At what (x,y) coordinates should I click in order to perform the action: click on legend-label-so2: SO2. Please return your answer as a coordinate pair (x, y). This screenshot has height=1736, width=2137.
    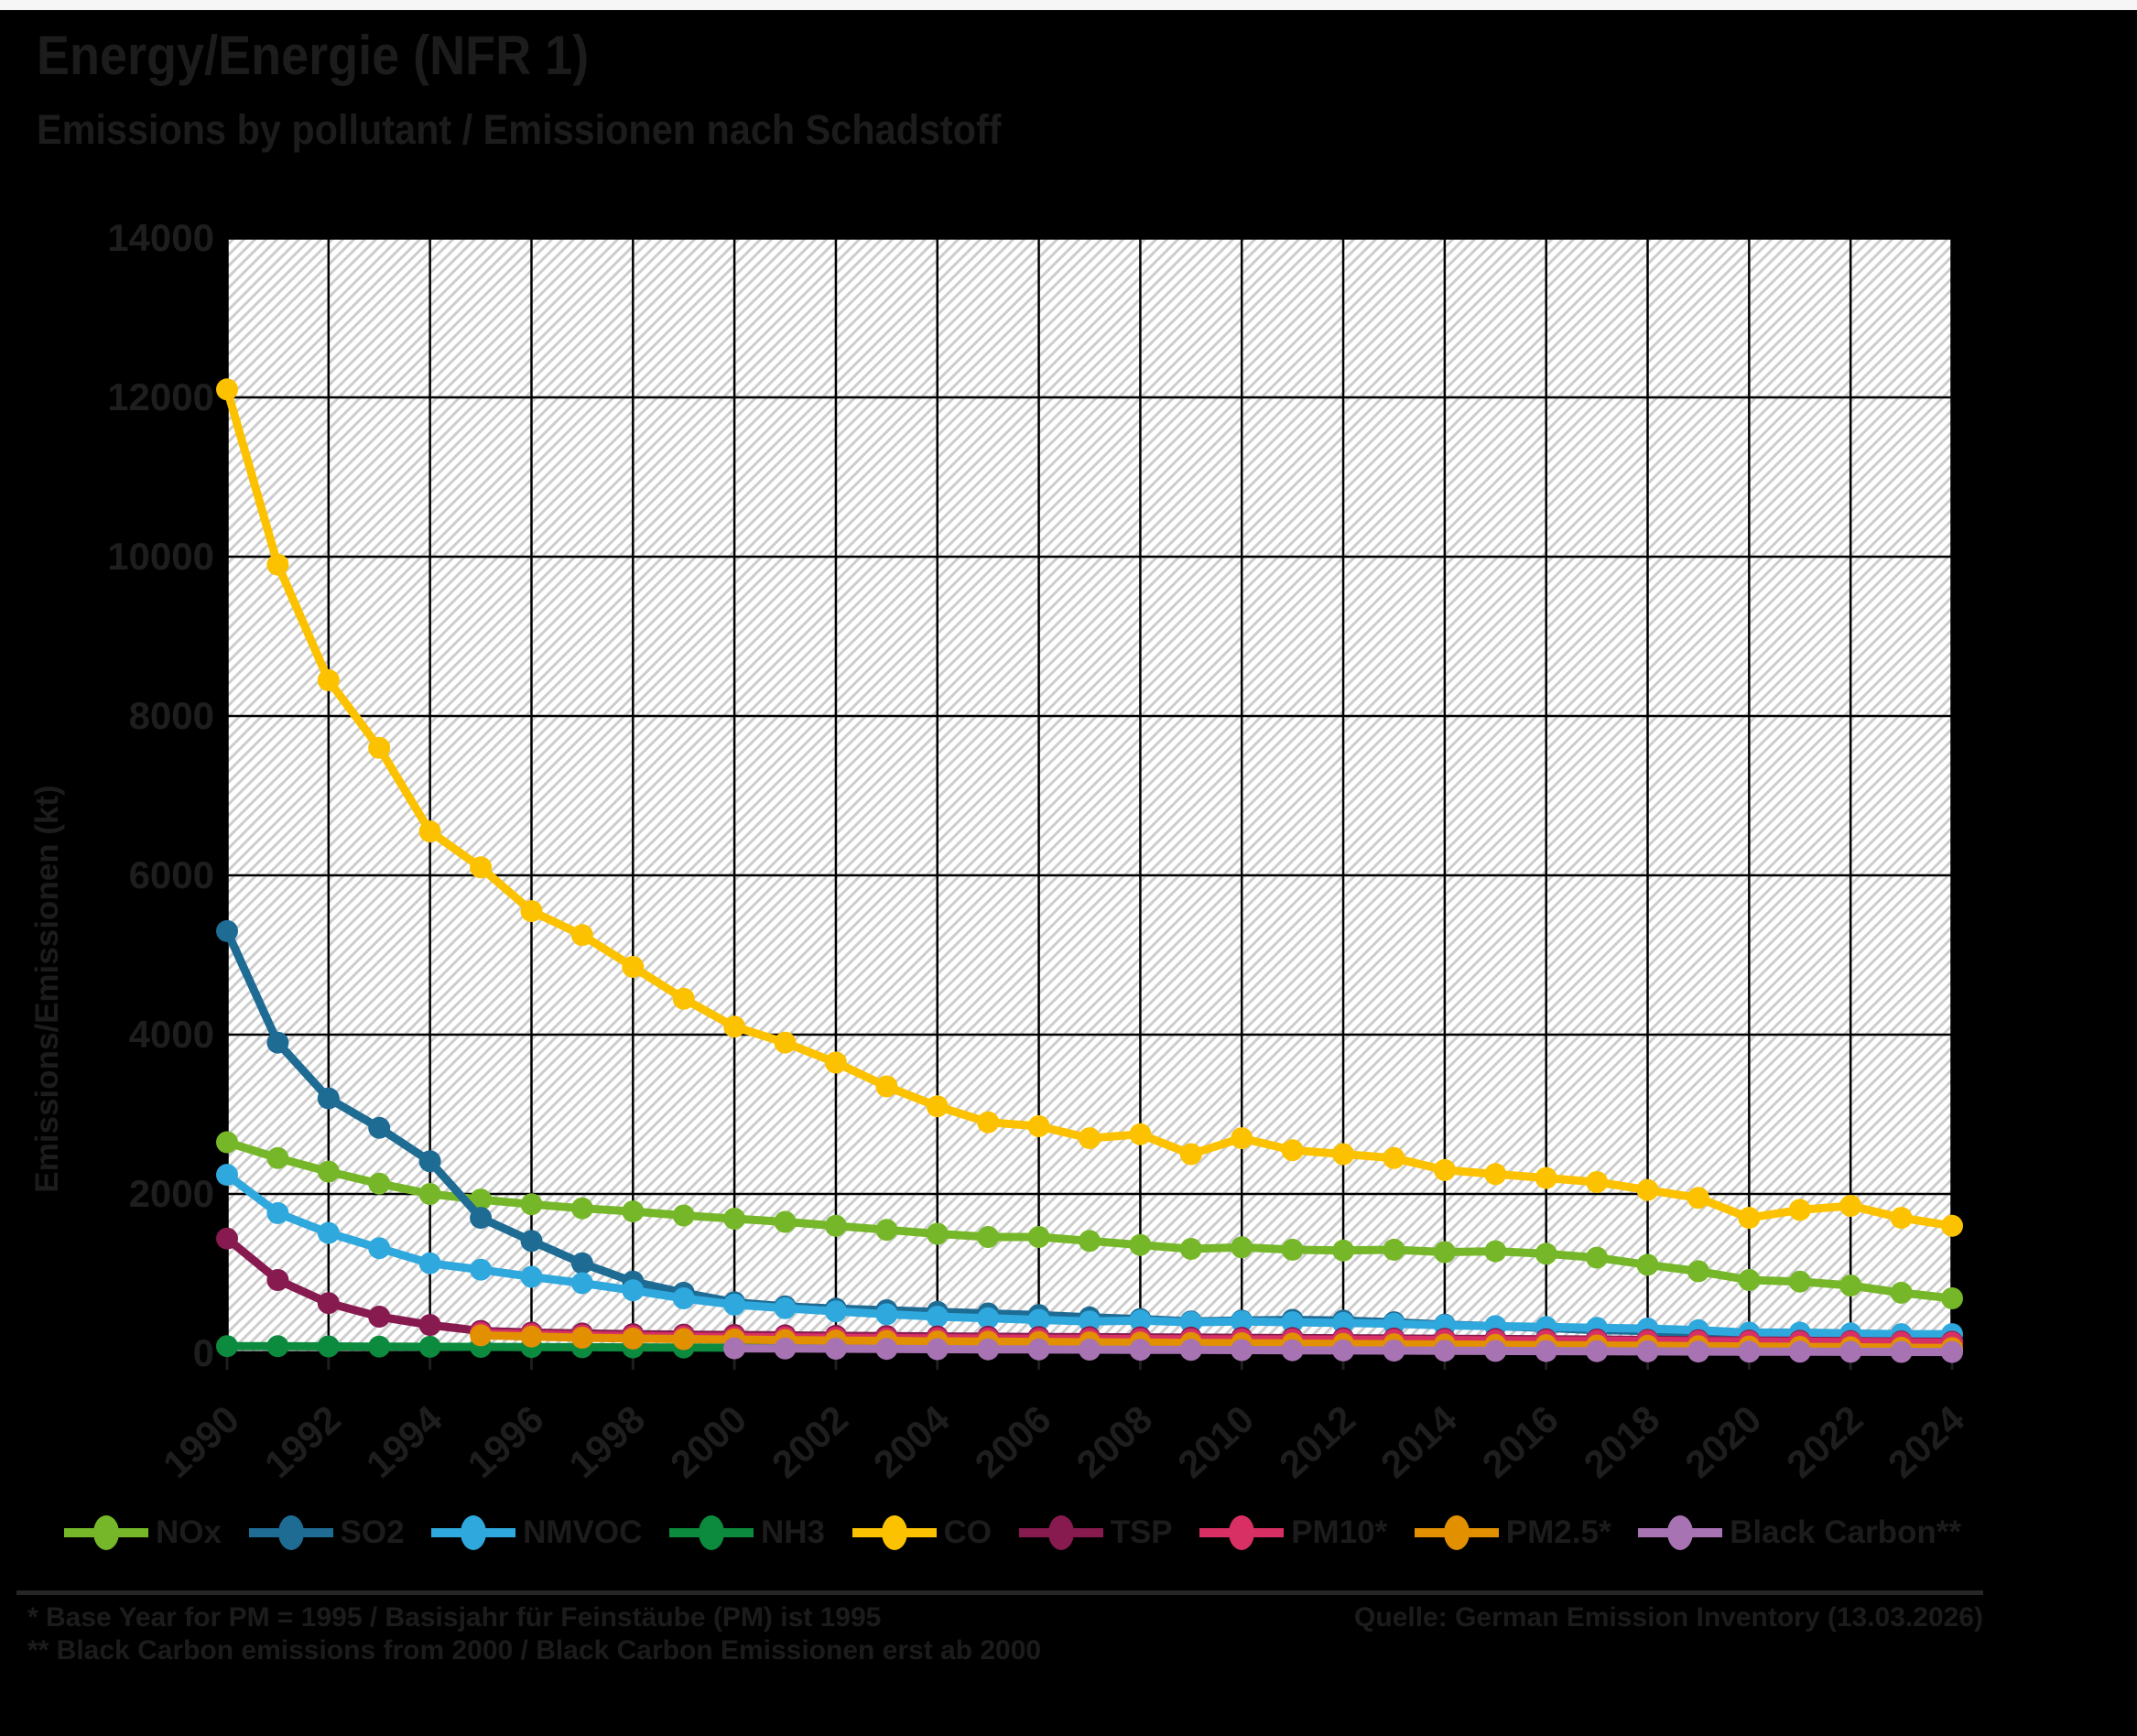
    Looking at the image, I should click on (372, 1532).